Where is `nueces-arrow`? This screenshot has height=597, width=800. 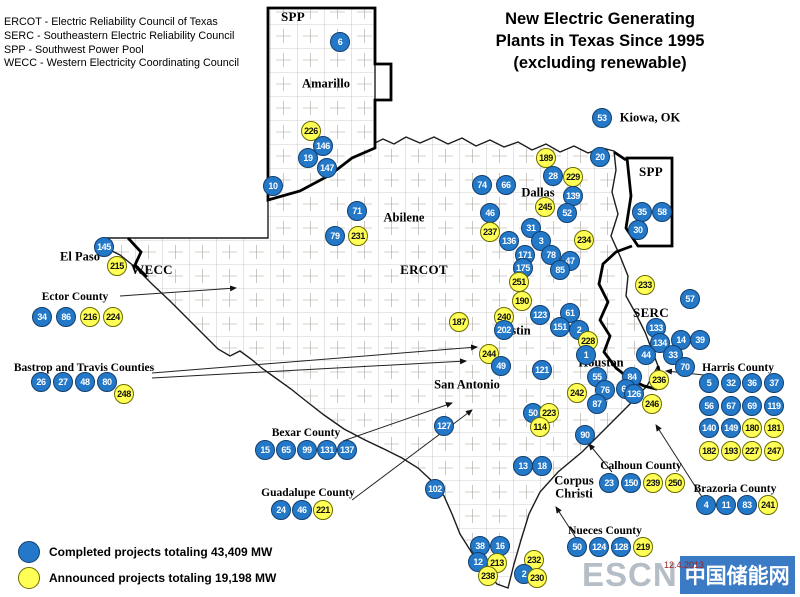 nueces-arrow is located at coordinates (566, 522).